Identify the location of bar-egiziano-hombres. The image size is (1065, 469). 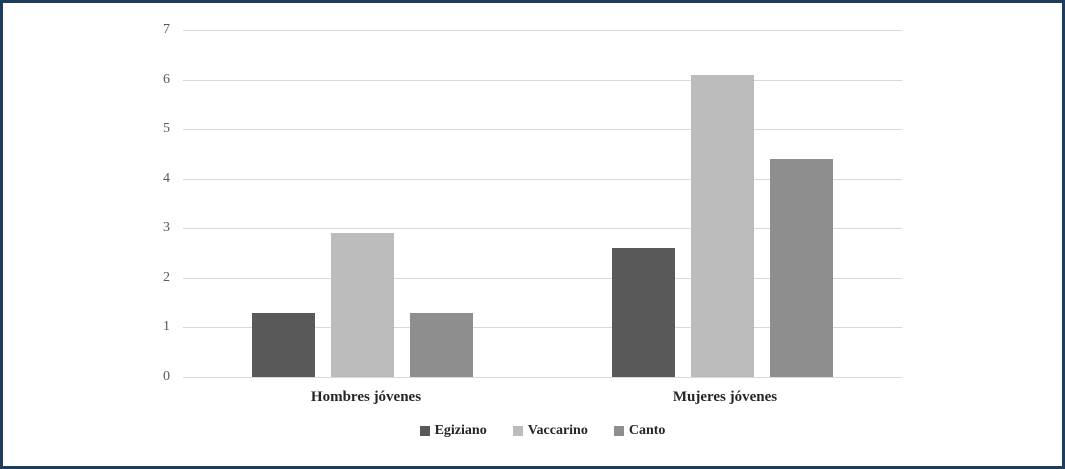
(284, 344).